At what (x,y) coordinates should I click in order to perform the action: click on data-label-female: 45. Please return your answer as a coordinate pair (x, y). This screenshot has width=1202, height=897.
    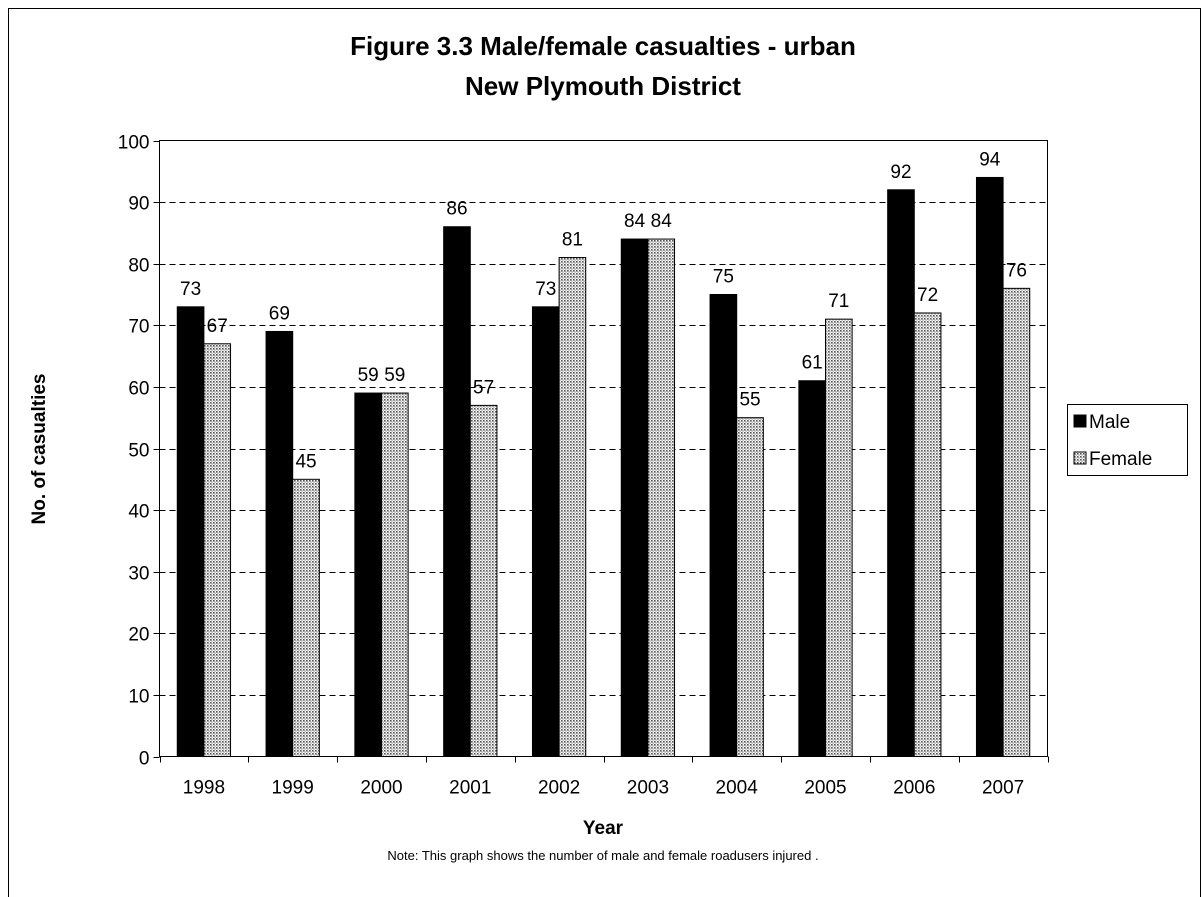
    Looking at the image, I should click on (305, 461).